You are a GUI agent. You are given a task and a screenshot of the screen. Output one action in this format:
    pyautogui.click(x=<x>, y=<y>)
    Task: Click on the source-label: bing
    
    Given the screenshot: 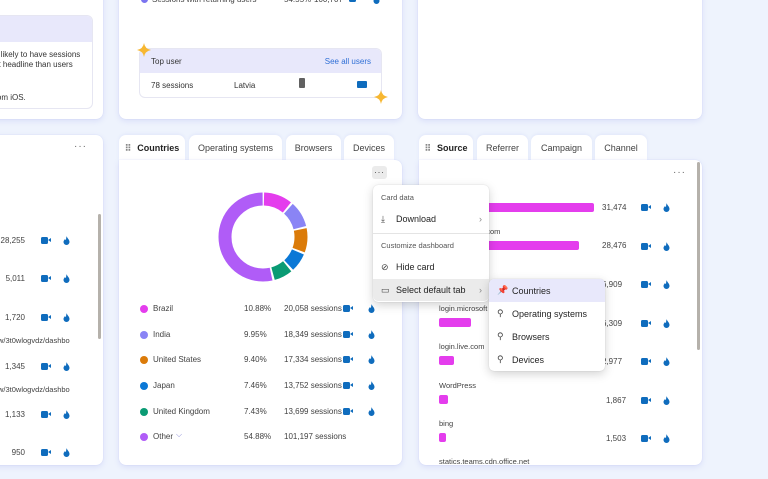 What is the action you would take?
    pyautogui.click(x=446, y=423)
    